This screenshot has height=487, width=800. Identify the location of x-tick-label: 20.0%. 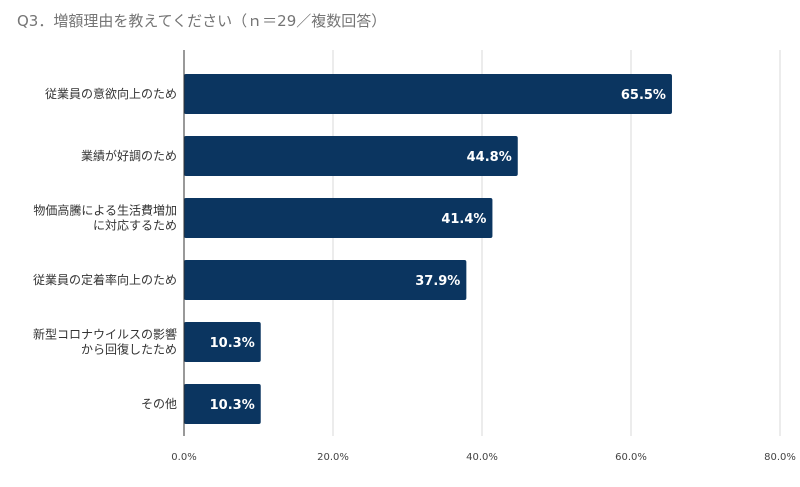
(333, 457).